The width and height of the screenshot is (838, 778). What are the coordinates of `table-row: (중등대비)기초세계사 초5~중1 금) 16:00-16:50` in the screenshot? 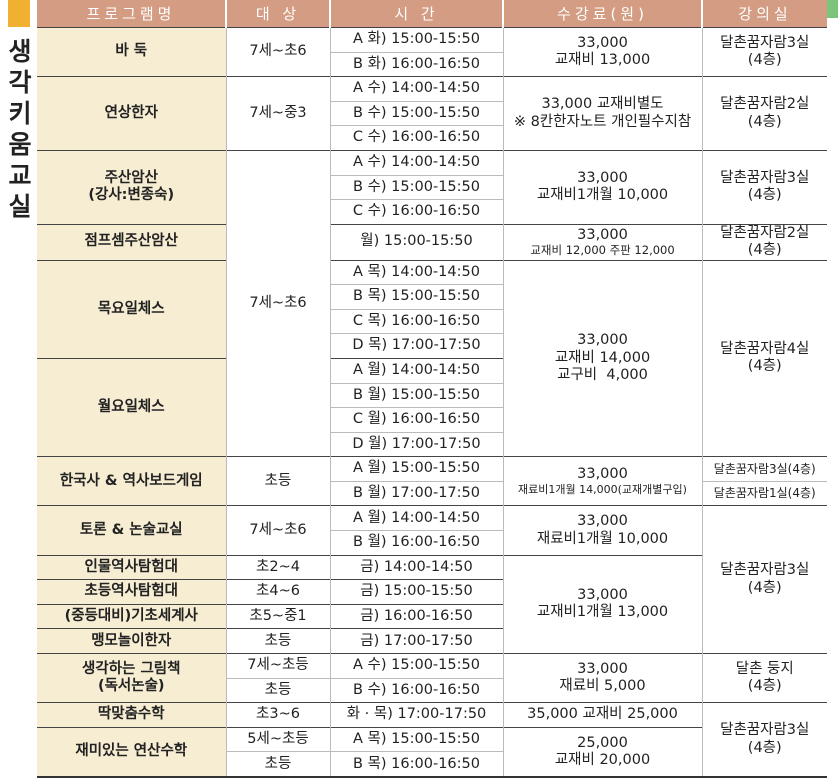 It's located at (432, 616).